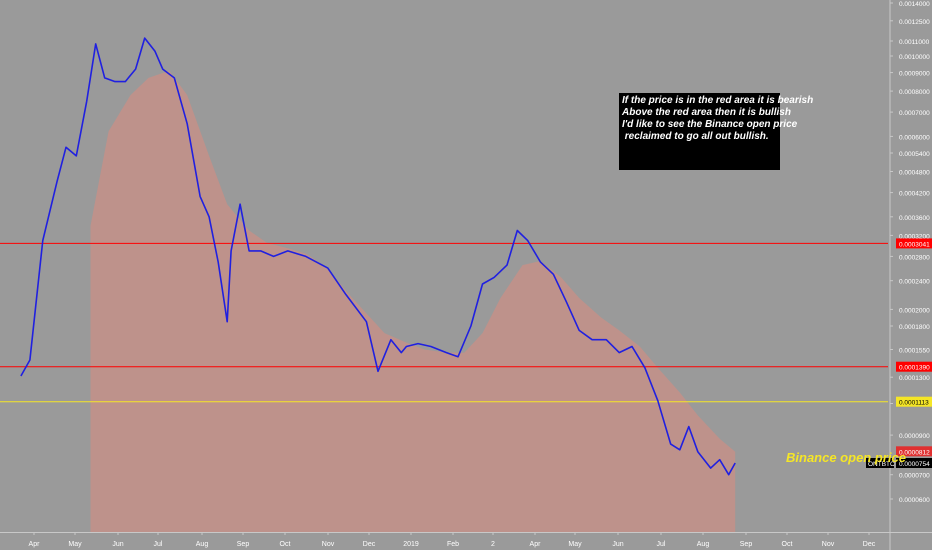  What do you see at coordinates (914, 476) in the screenshot?
I see `y-tick-label-22: 0.0000700` at bounding box center [914, 476].